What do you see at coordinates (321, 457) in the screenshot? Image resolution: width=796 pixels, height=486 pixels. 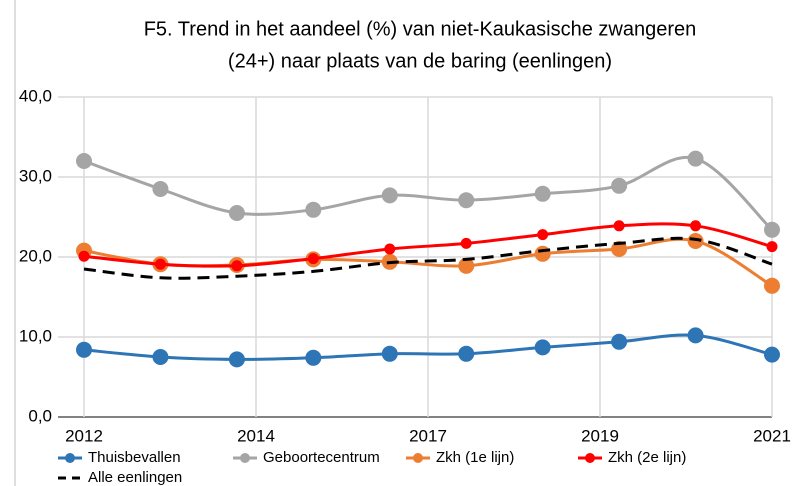 I see `legend-label: Geboortecentrum` at bounding box center [321, 457].